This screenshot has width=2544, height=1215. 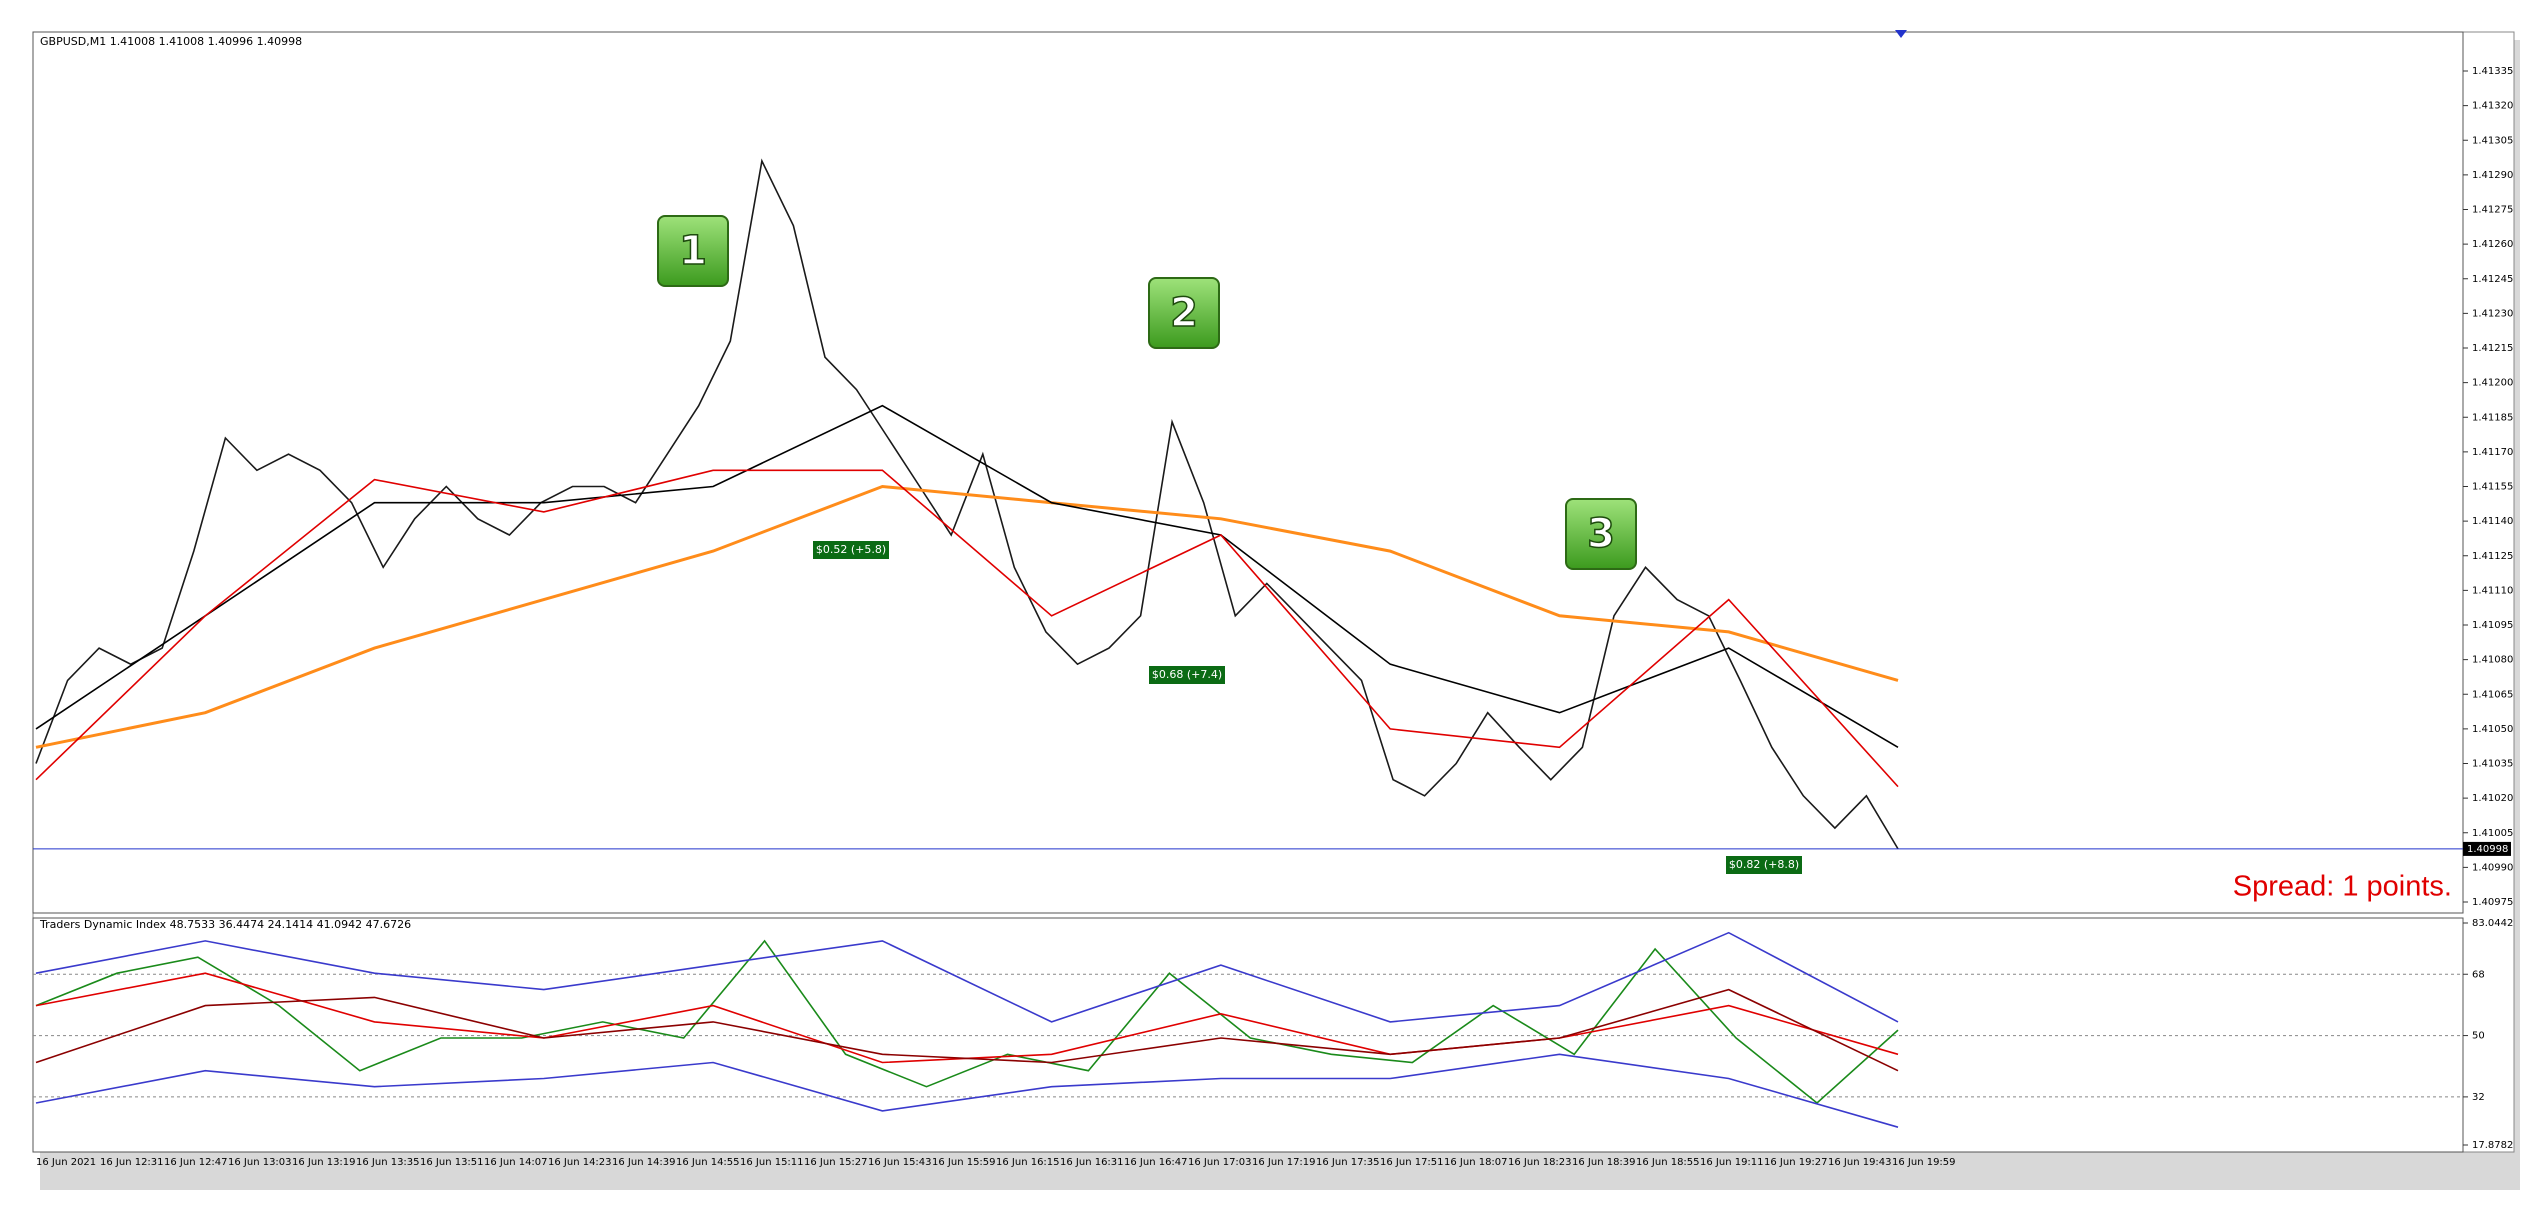 What do you see at coordinates (2492, 521) in the screenshot?
I see `y-tick-label: 1.41140` at bounding box center [2492, 521].